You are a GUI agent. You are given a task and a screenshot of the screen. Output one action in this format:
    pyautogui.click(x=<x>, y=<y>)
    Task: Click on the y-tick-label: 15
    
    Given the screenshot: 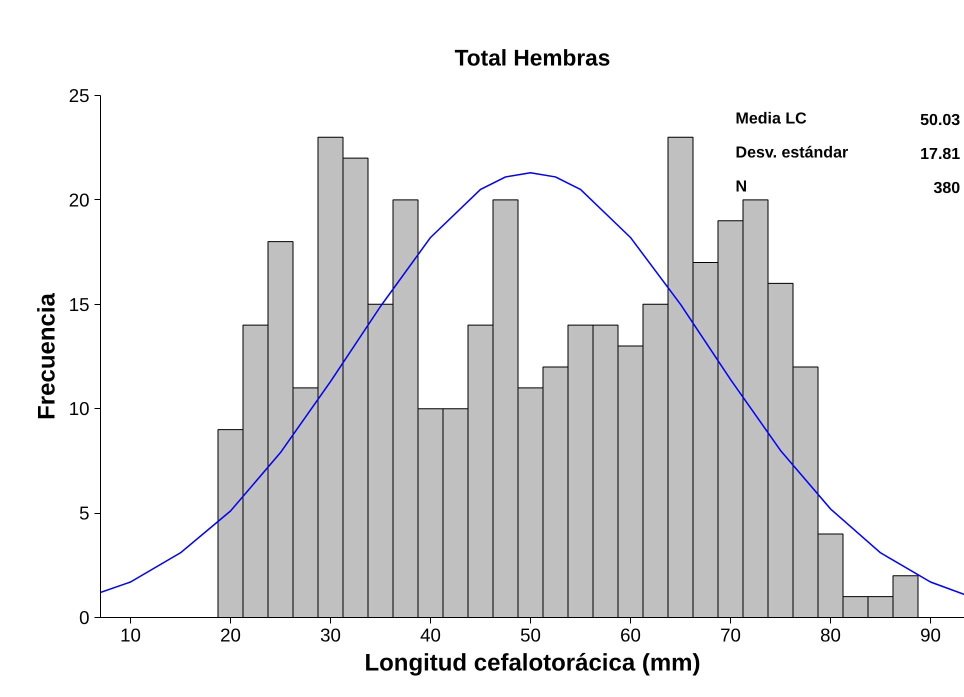 What is the action you would take?
    pyautogui.click(x=79, y=304)
    